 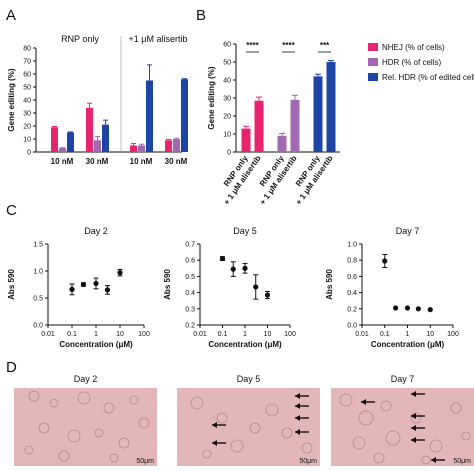 I want to click on y-tick-label: 0.7, so click(x=190, y=245).